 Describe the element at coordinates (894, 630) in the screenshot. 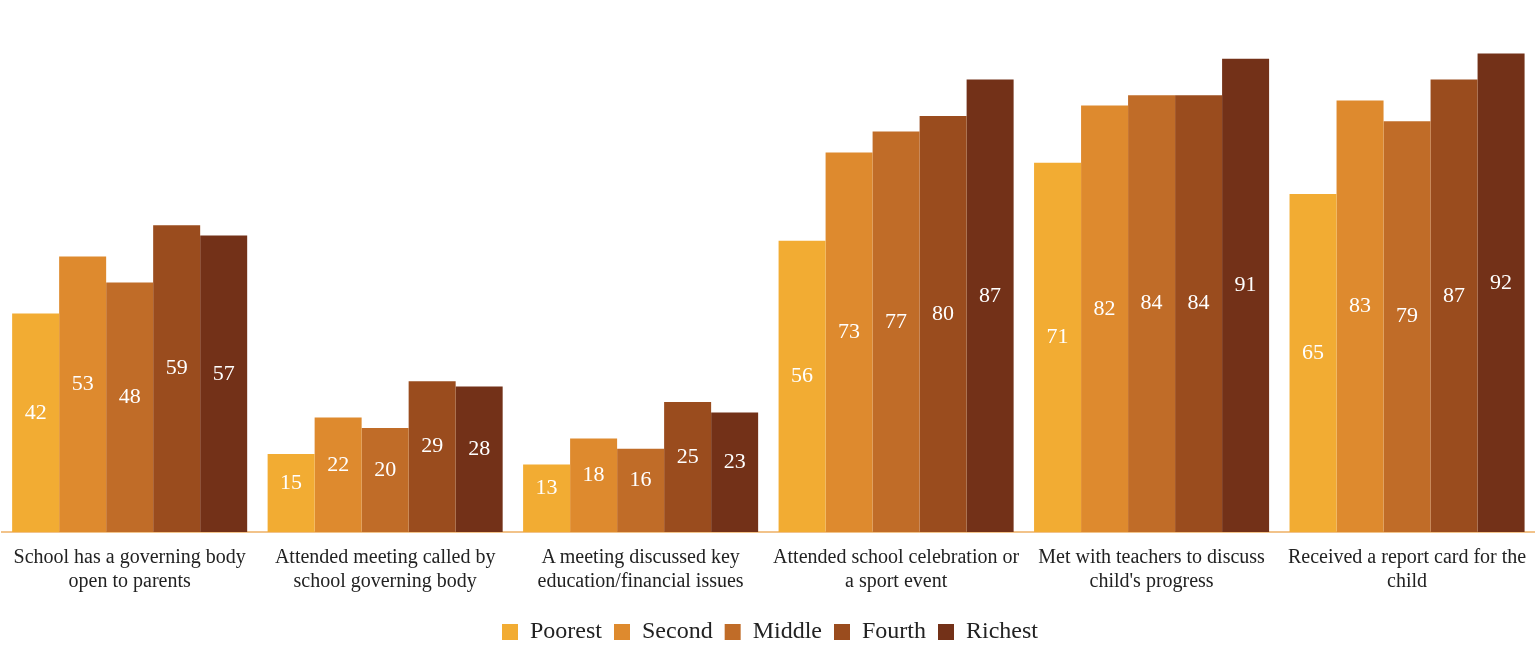

I see `legend-label: Fourth` at that location.